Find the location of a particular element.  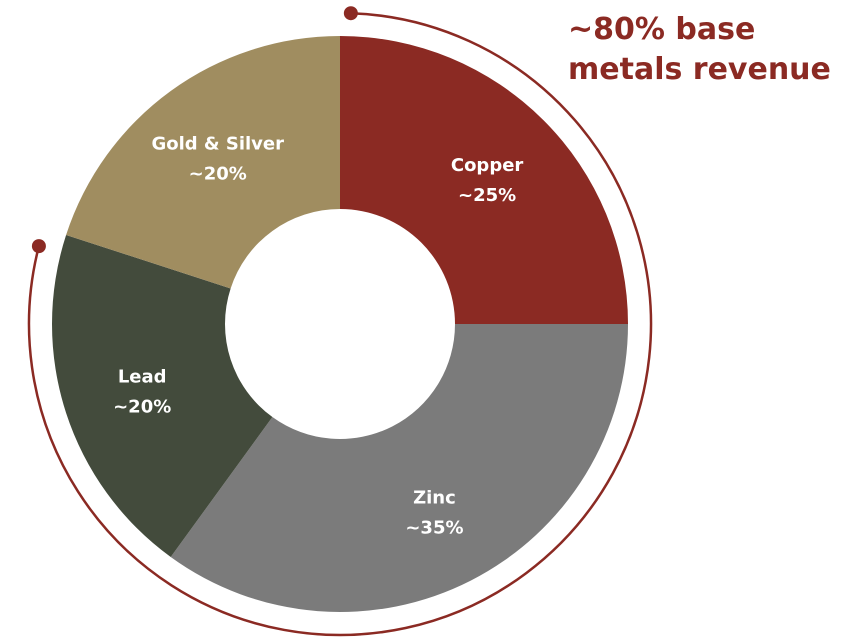

slice-lead is located at coordinates (162, 396).